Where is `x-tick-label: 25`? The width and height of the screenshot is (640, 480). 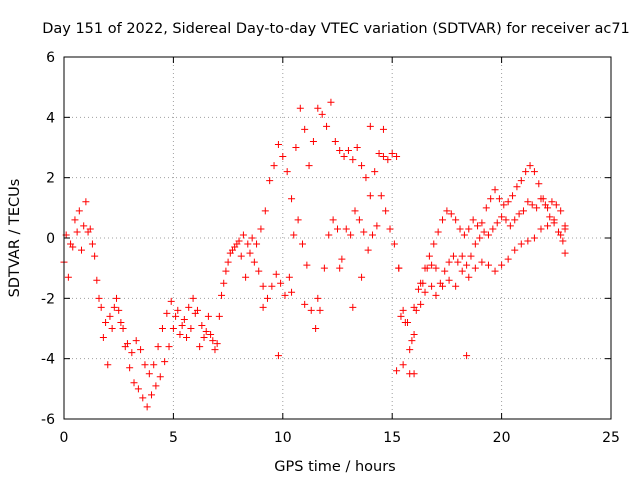
x-tick-label: 25 is located at coordinates (611, 438).